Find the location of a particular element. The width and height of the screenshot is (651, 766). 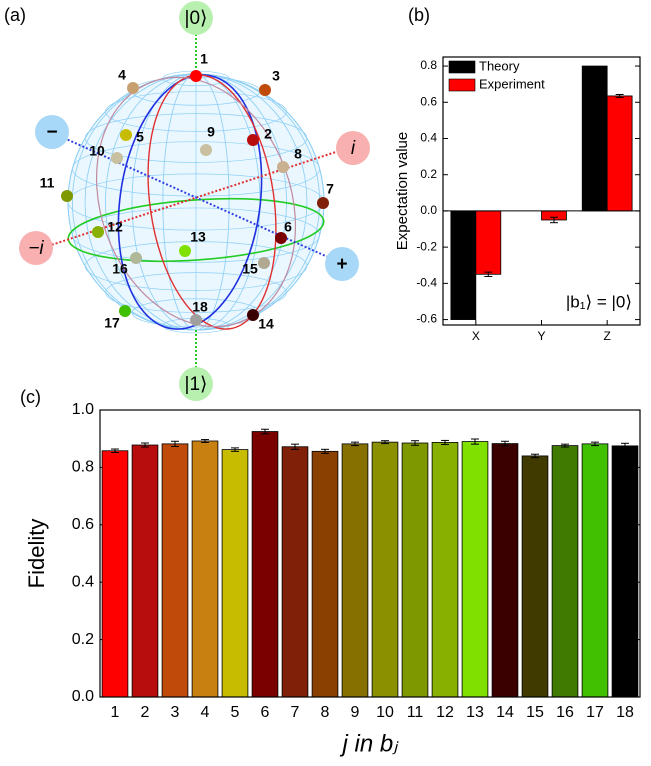

x-tick-label: X is located at coordinates (476, 336).